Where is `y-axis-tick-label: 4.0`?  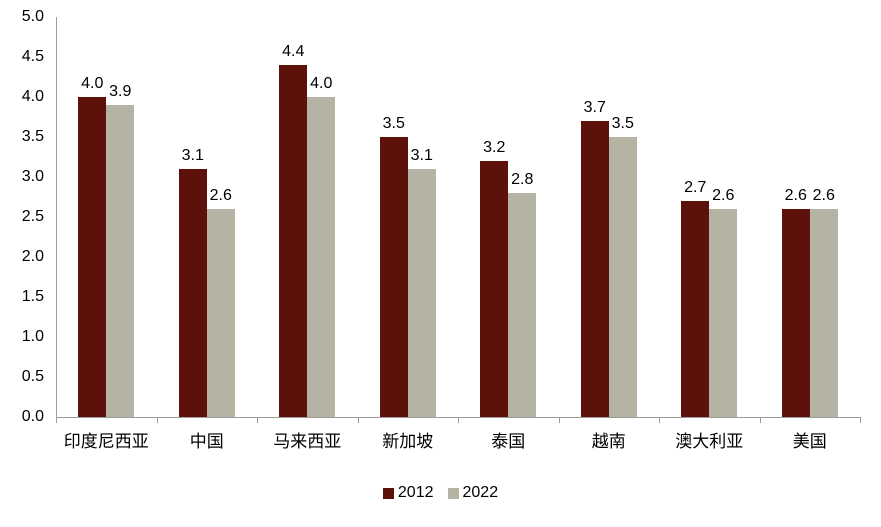
y-axis-tick-label: 4.0 is located at coordinates (32, 96).